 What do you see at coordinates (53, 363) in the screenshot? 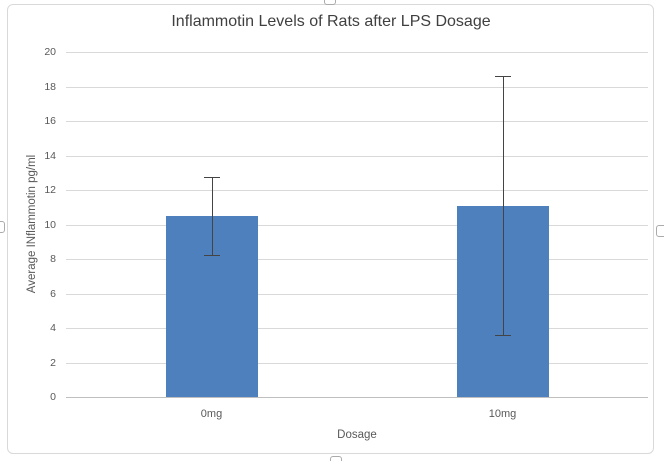
I see `y-axis-tick-label: 2` at bounding box center [53, 363].